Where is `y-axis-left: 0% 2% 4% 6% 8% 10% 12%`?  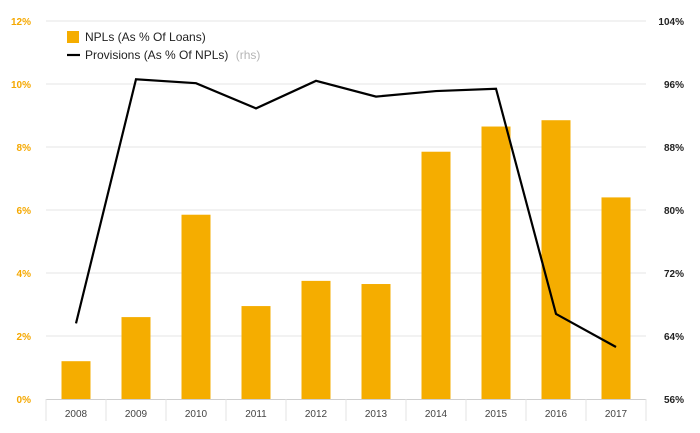
y-axis-left: 0% 2% 4% 6% 8% 10% 12% is located at coordinates (21, 211).